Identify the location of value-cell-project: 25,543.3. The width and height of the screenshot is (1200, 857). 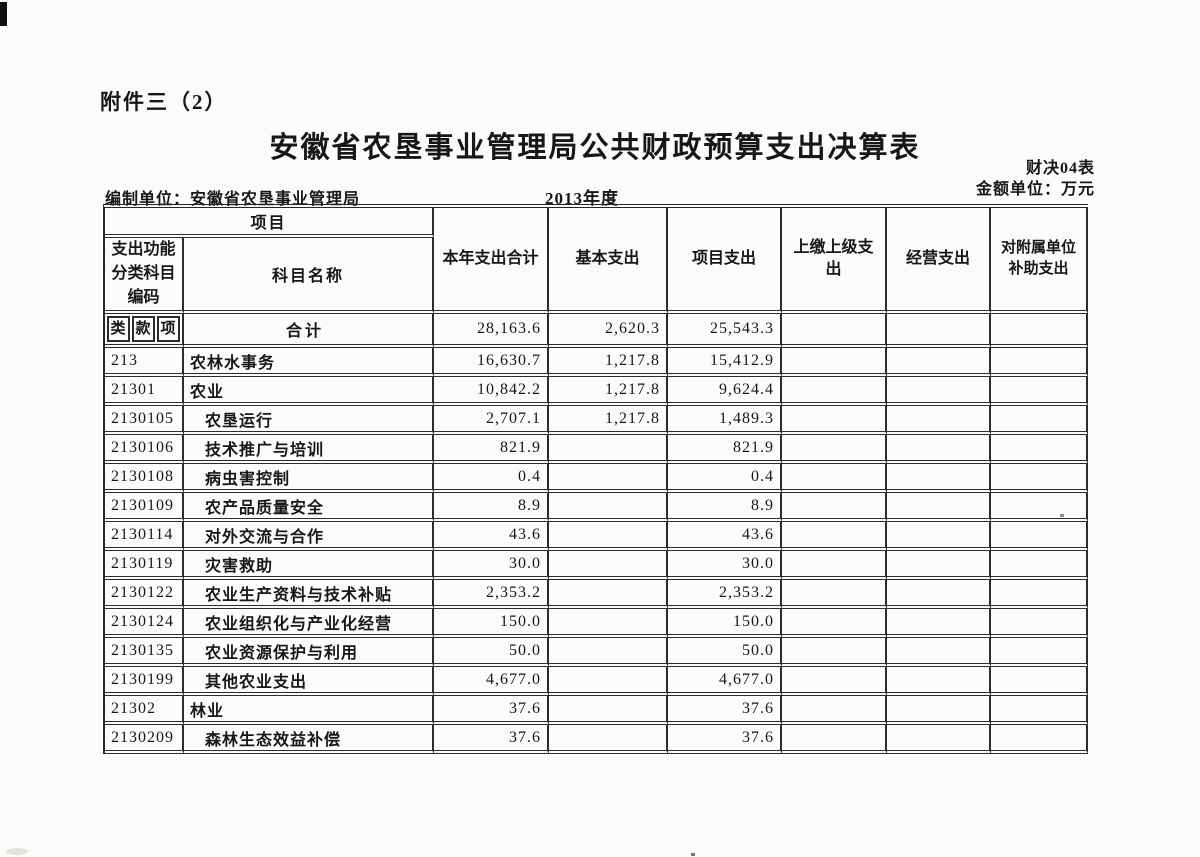
(725, 331).